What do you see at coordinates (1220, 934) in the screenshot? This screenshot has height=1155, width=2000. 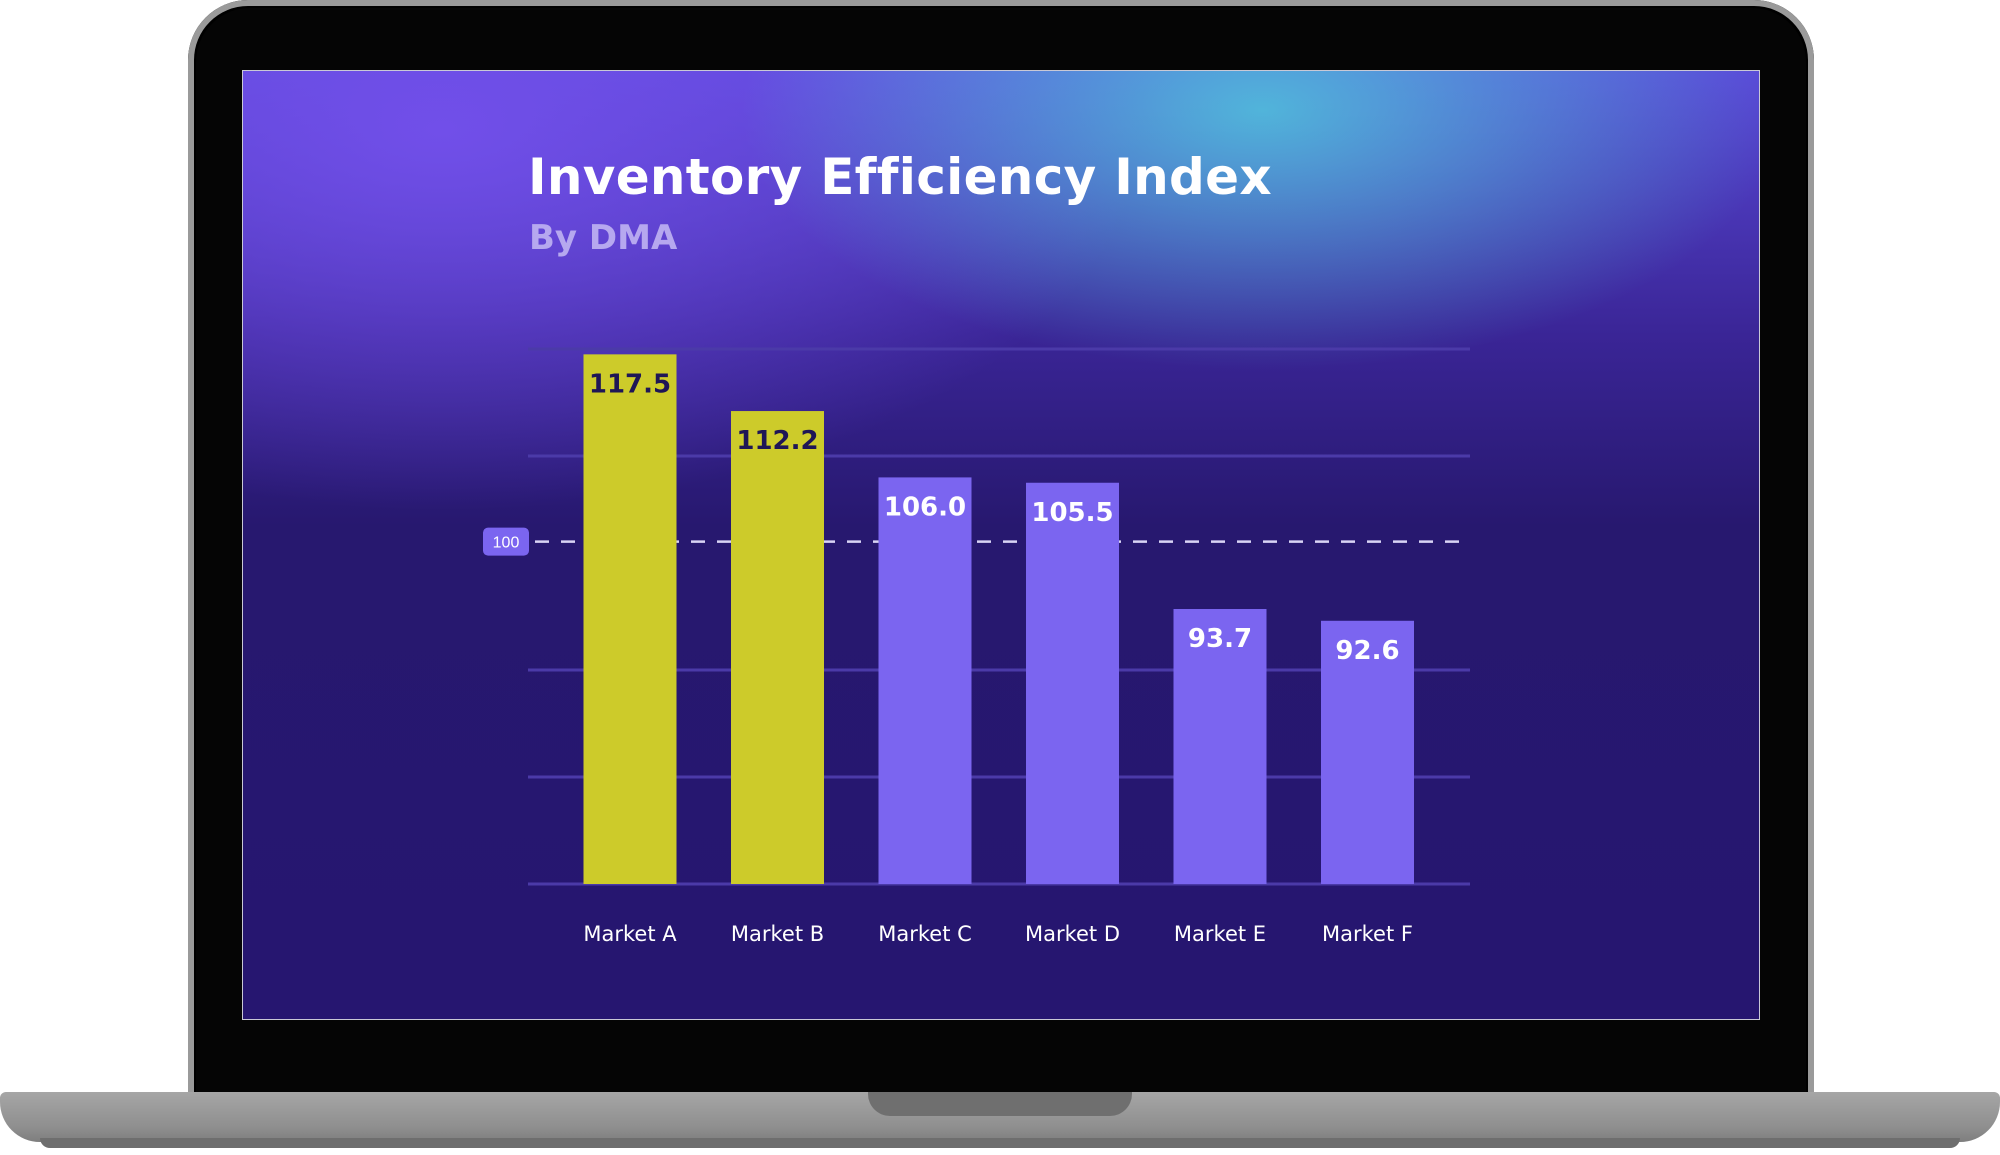 I see `category-label: Market E` at bounding box center [1220, 934].